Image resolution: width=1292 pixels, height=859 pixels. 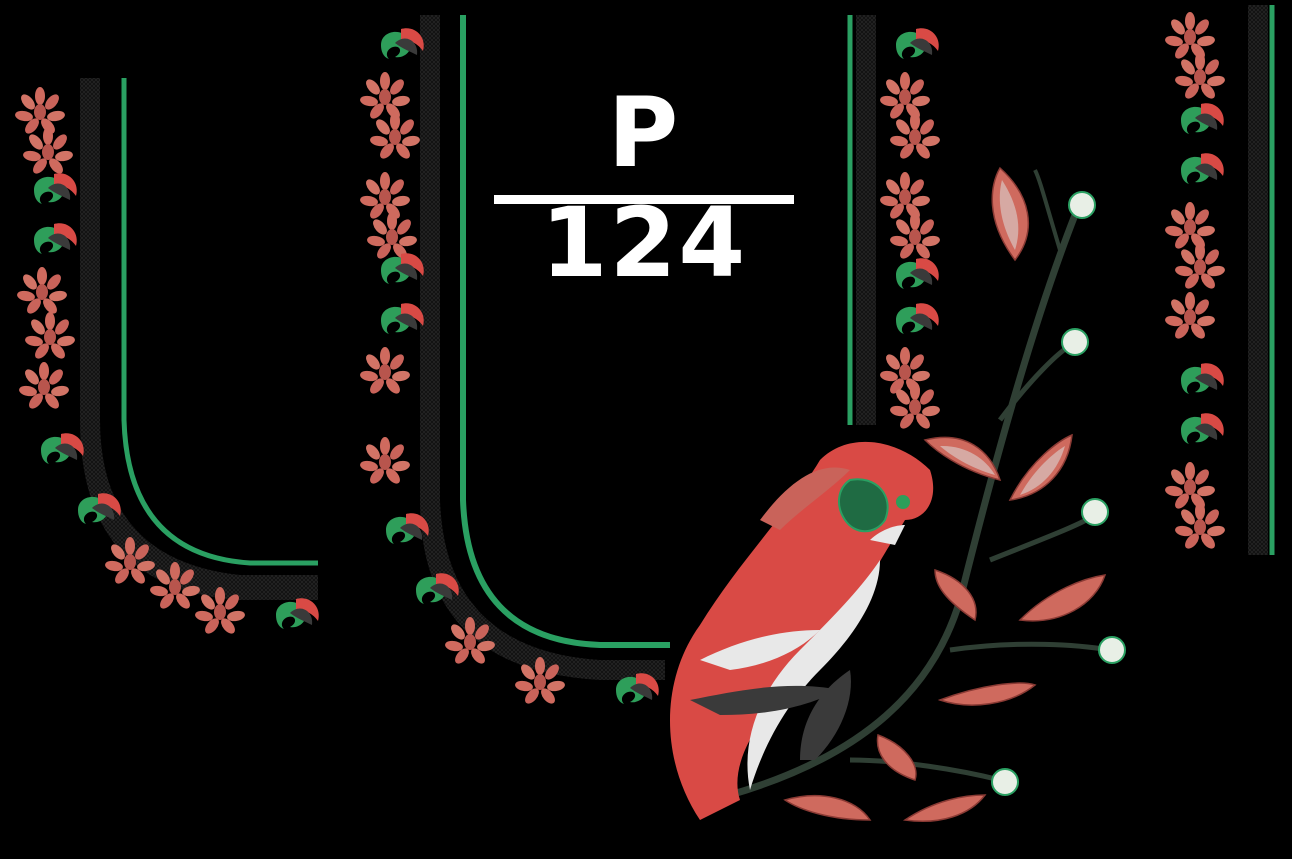 I want to click on peacock, so click(x=802, y=630).